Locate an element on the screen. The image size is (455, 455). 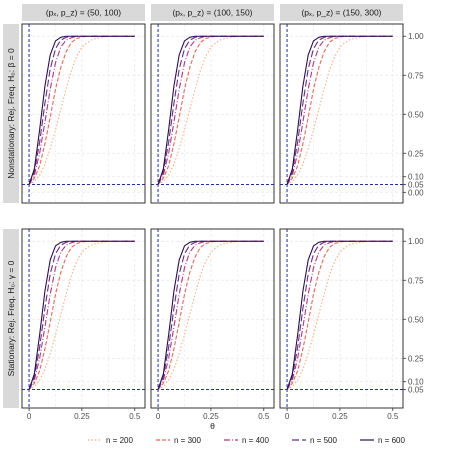
legend-label: n = 500 is located at coordinates (323, 440).